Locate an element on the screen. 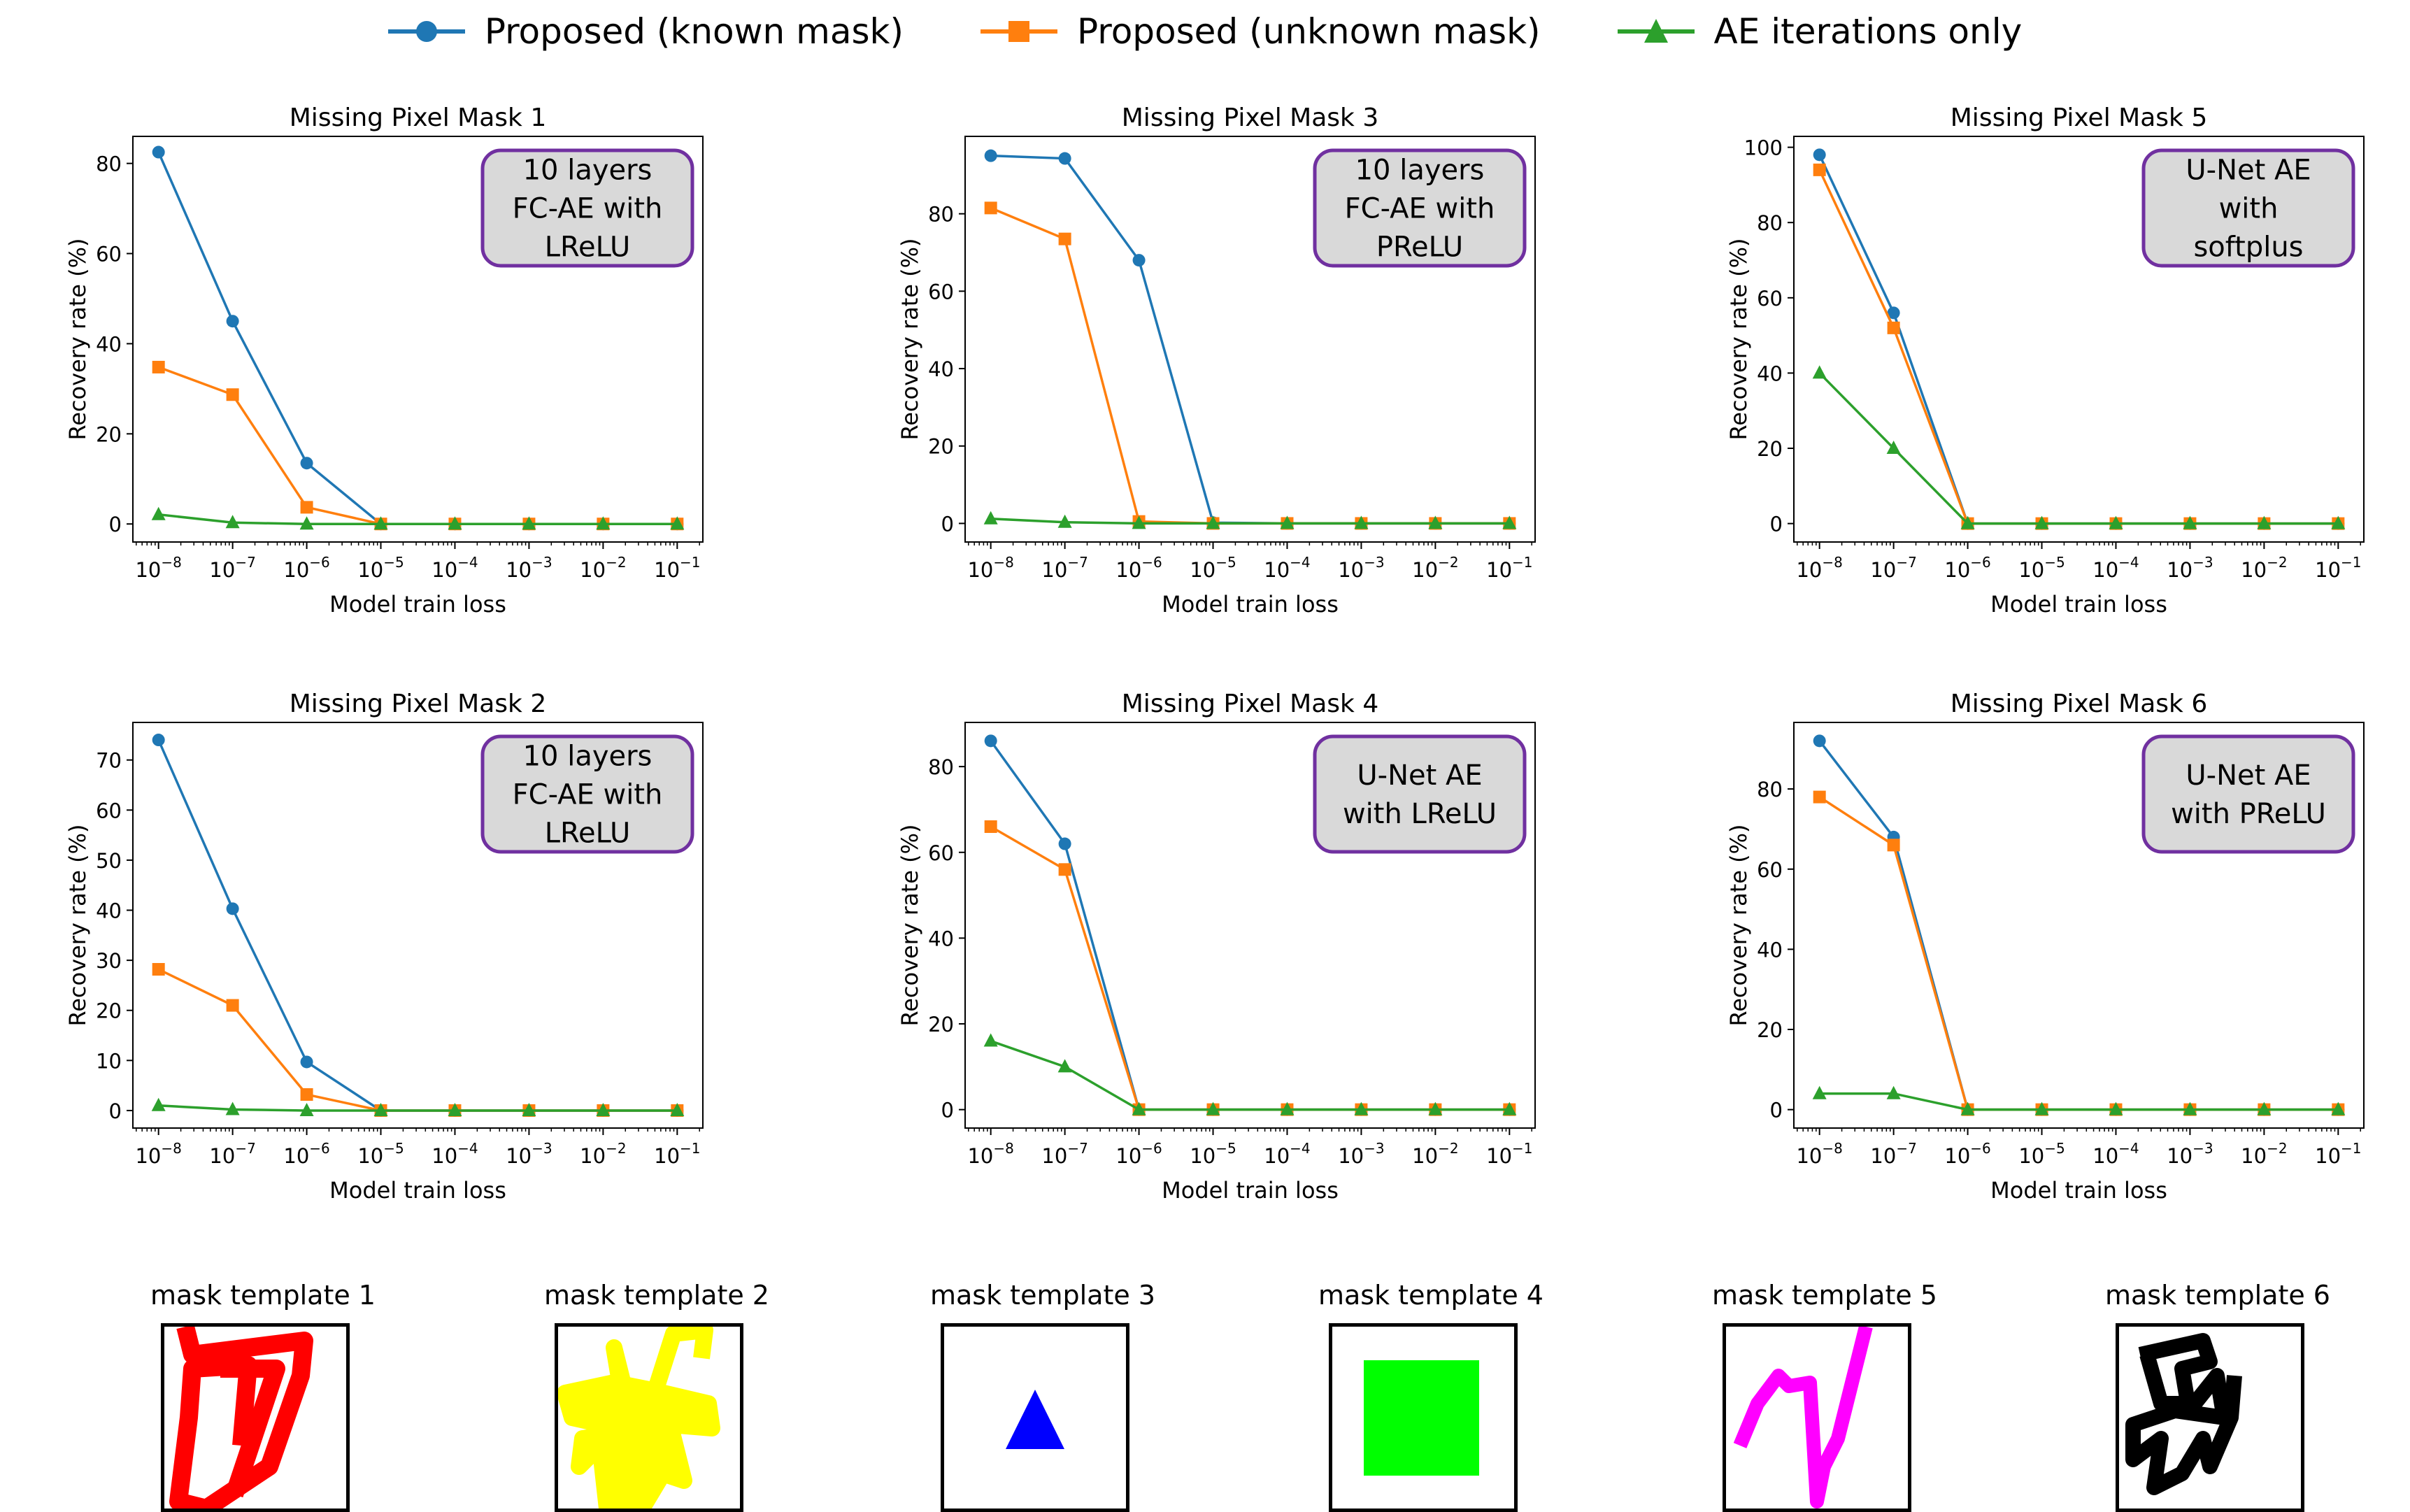  red-scribble-mask is located at coordinates (241, 1418).